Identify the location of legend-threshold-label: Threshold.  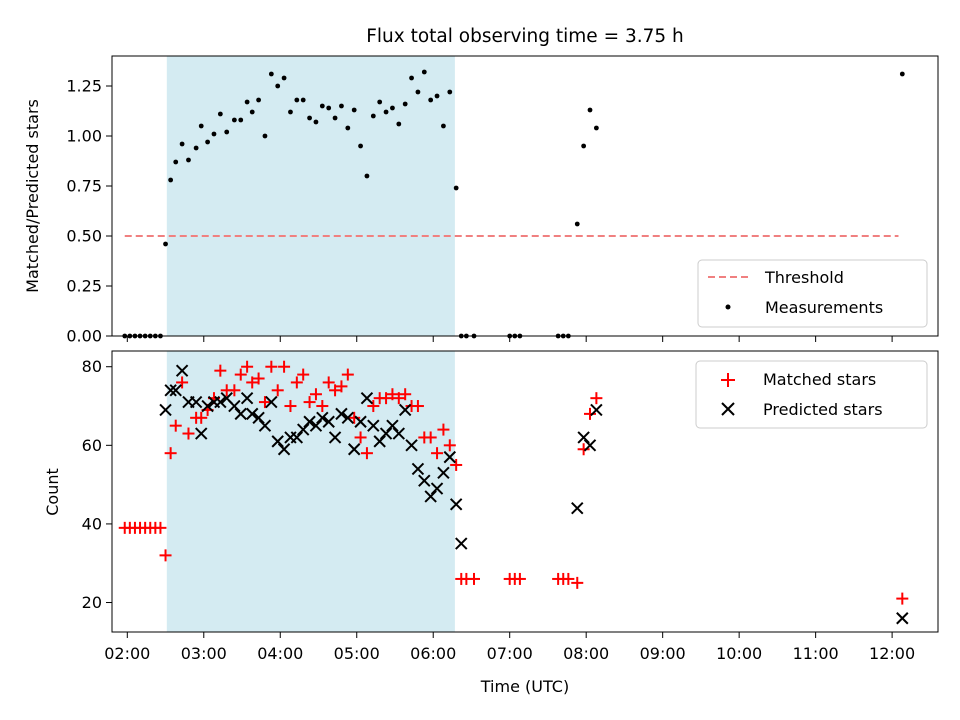
(804, 277).